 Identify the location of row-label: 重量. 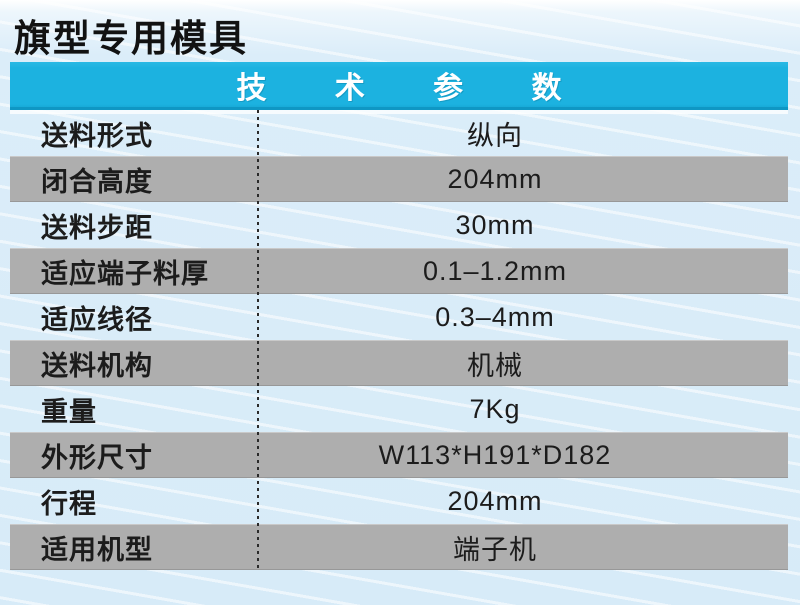
(69, 411).